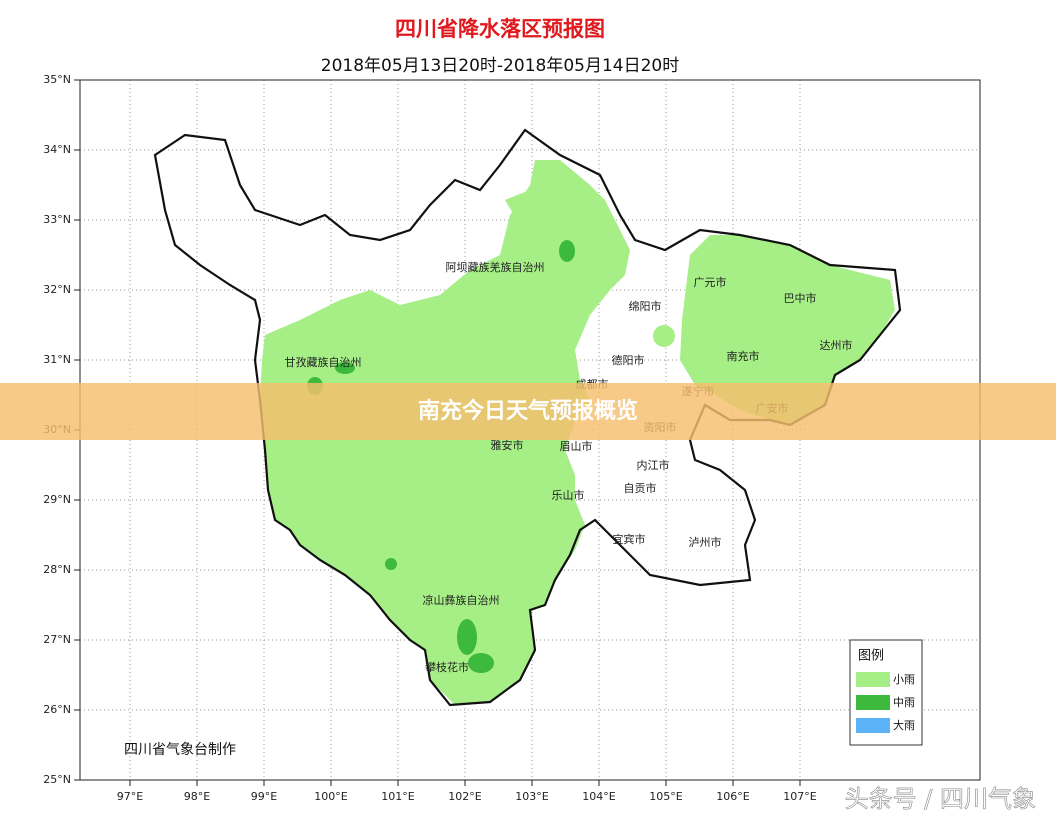  I want to click on lat-tick-label: 34°N, so click(57, 149).